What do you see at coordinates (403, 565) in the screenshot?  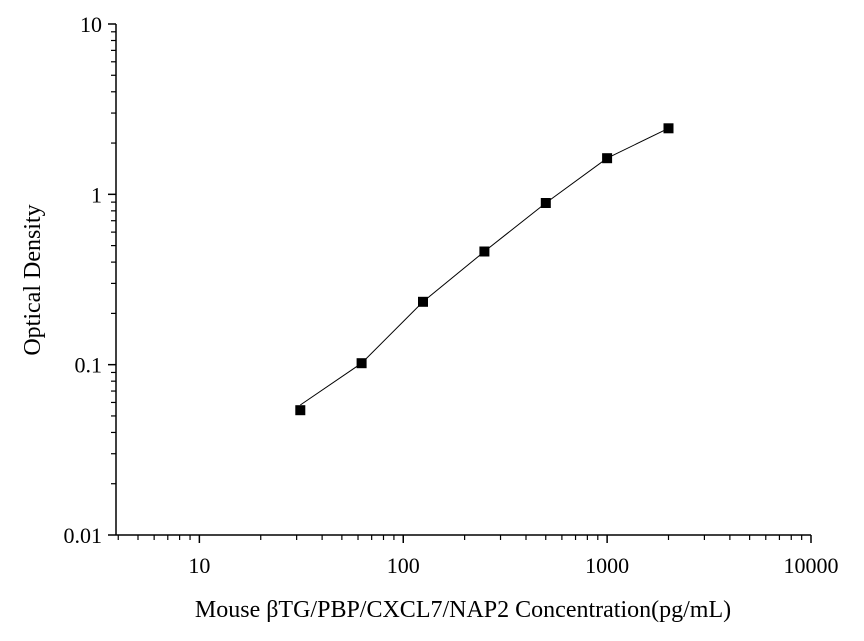 I see `x-tick-label: 100` at bounding box center [403, 565].